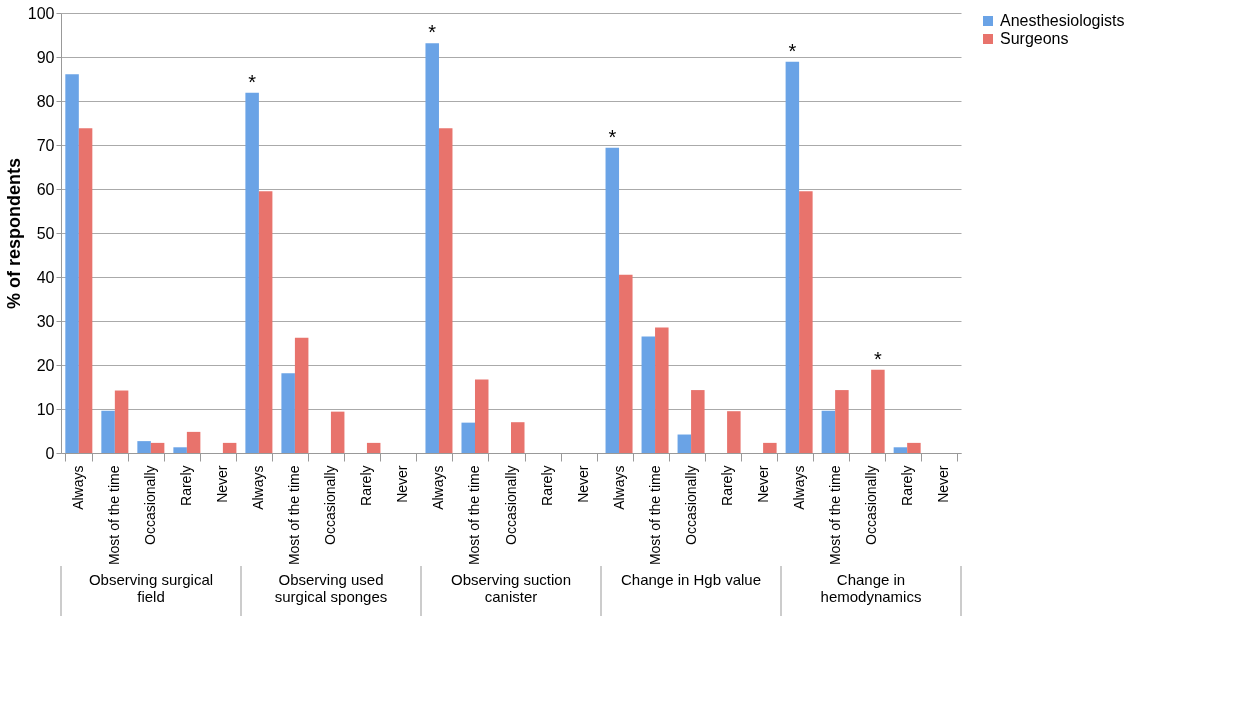 The image size is (1243, 702). I want to click on text: Change in Hgb value, so click(691, 579).